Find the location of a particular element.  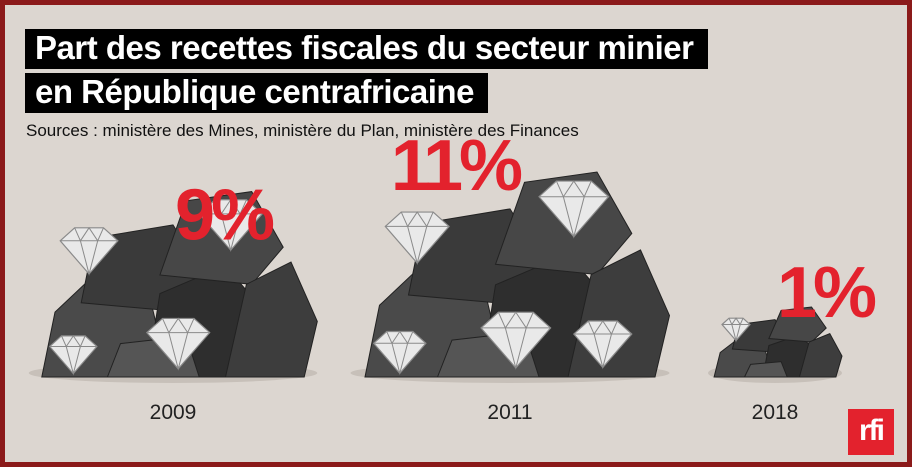

value-label-2011: 11% is located at coordinates (456, 166).